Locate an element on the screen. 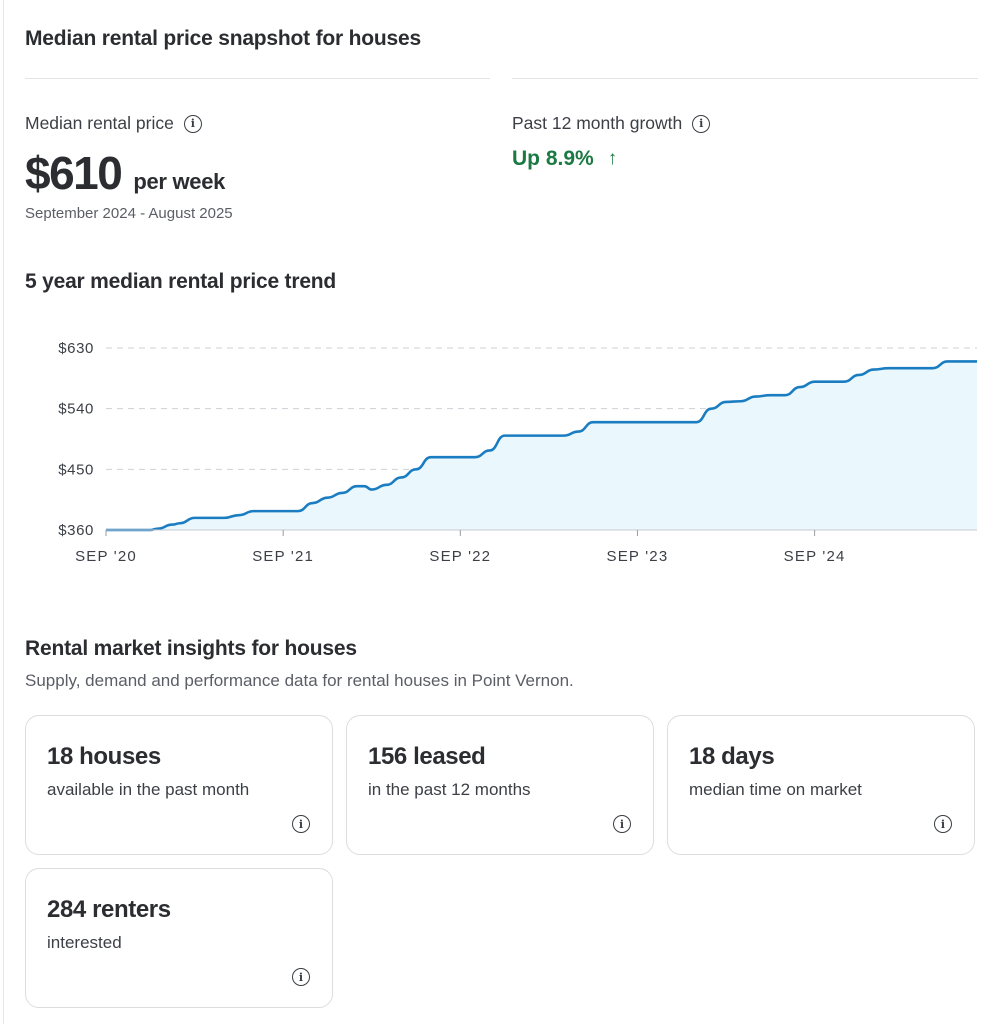 The image size is (991, 1024). insight-card-leased: 156 leased in the past 12 months i is located at coordinates (500, 785).